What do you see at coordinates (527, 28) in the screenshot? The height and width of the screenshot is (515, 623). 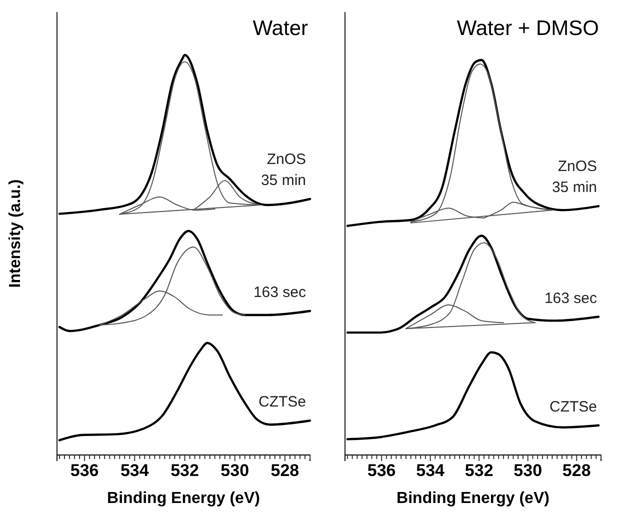 I see `chart-title: Water + DMSO` at bounding box center [527, 28].